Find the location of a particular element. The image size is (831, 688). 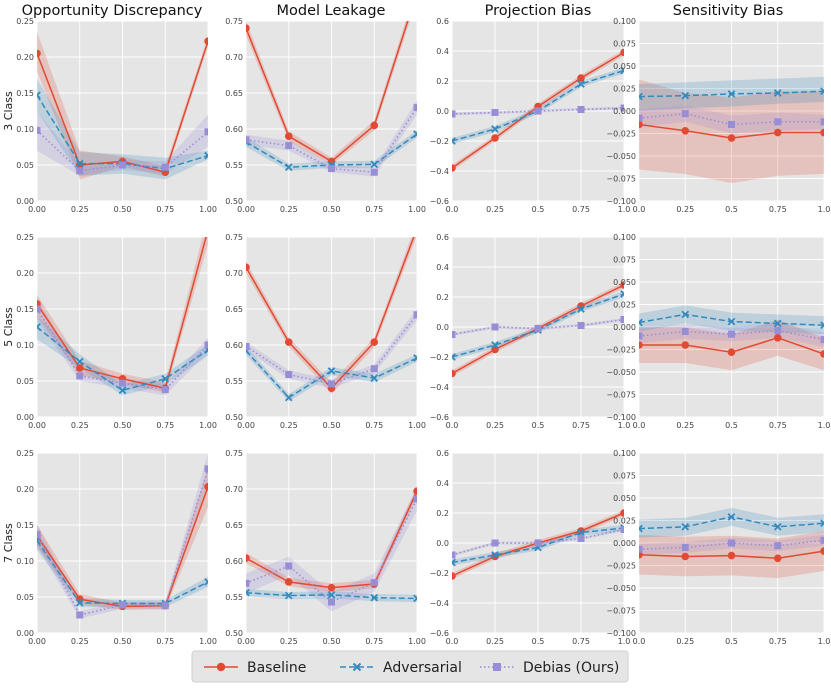

panel-r1-projection-xtick-label-4: 1.0 is located at coordinates (624, 209).